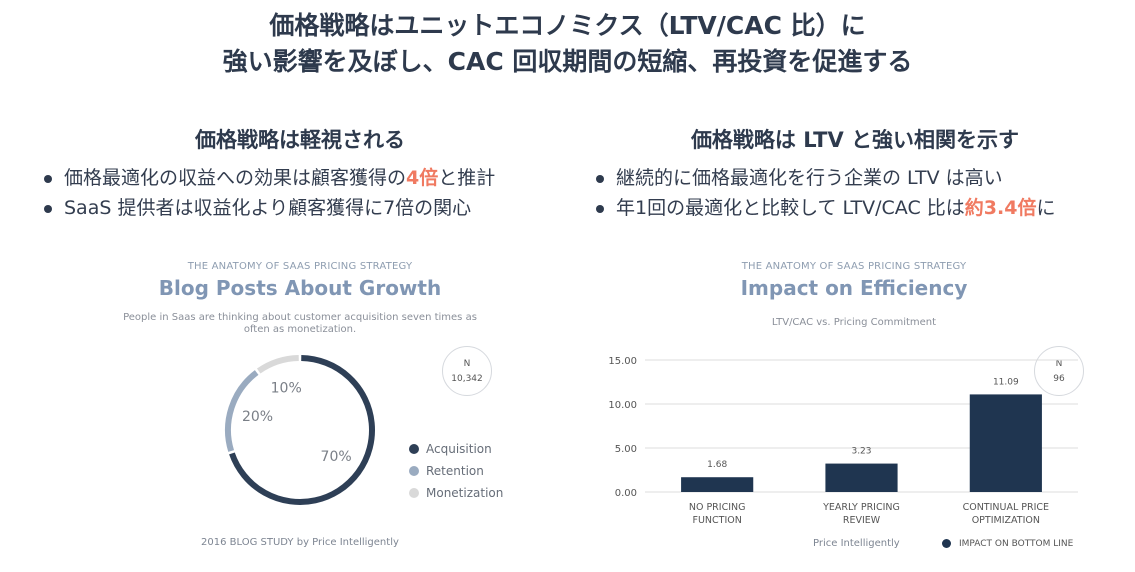  What do you see at coordinates (622, 361) in the screenshot?
I see `bar-y-tick-label: 15.00` at bounding box center [622, 361].